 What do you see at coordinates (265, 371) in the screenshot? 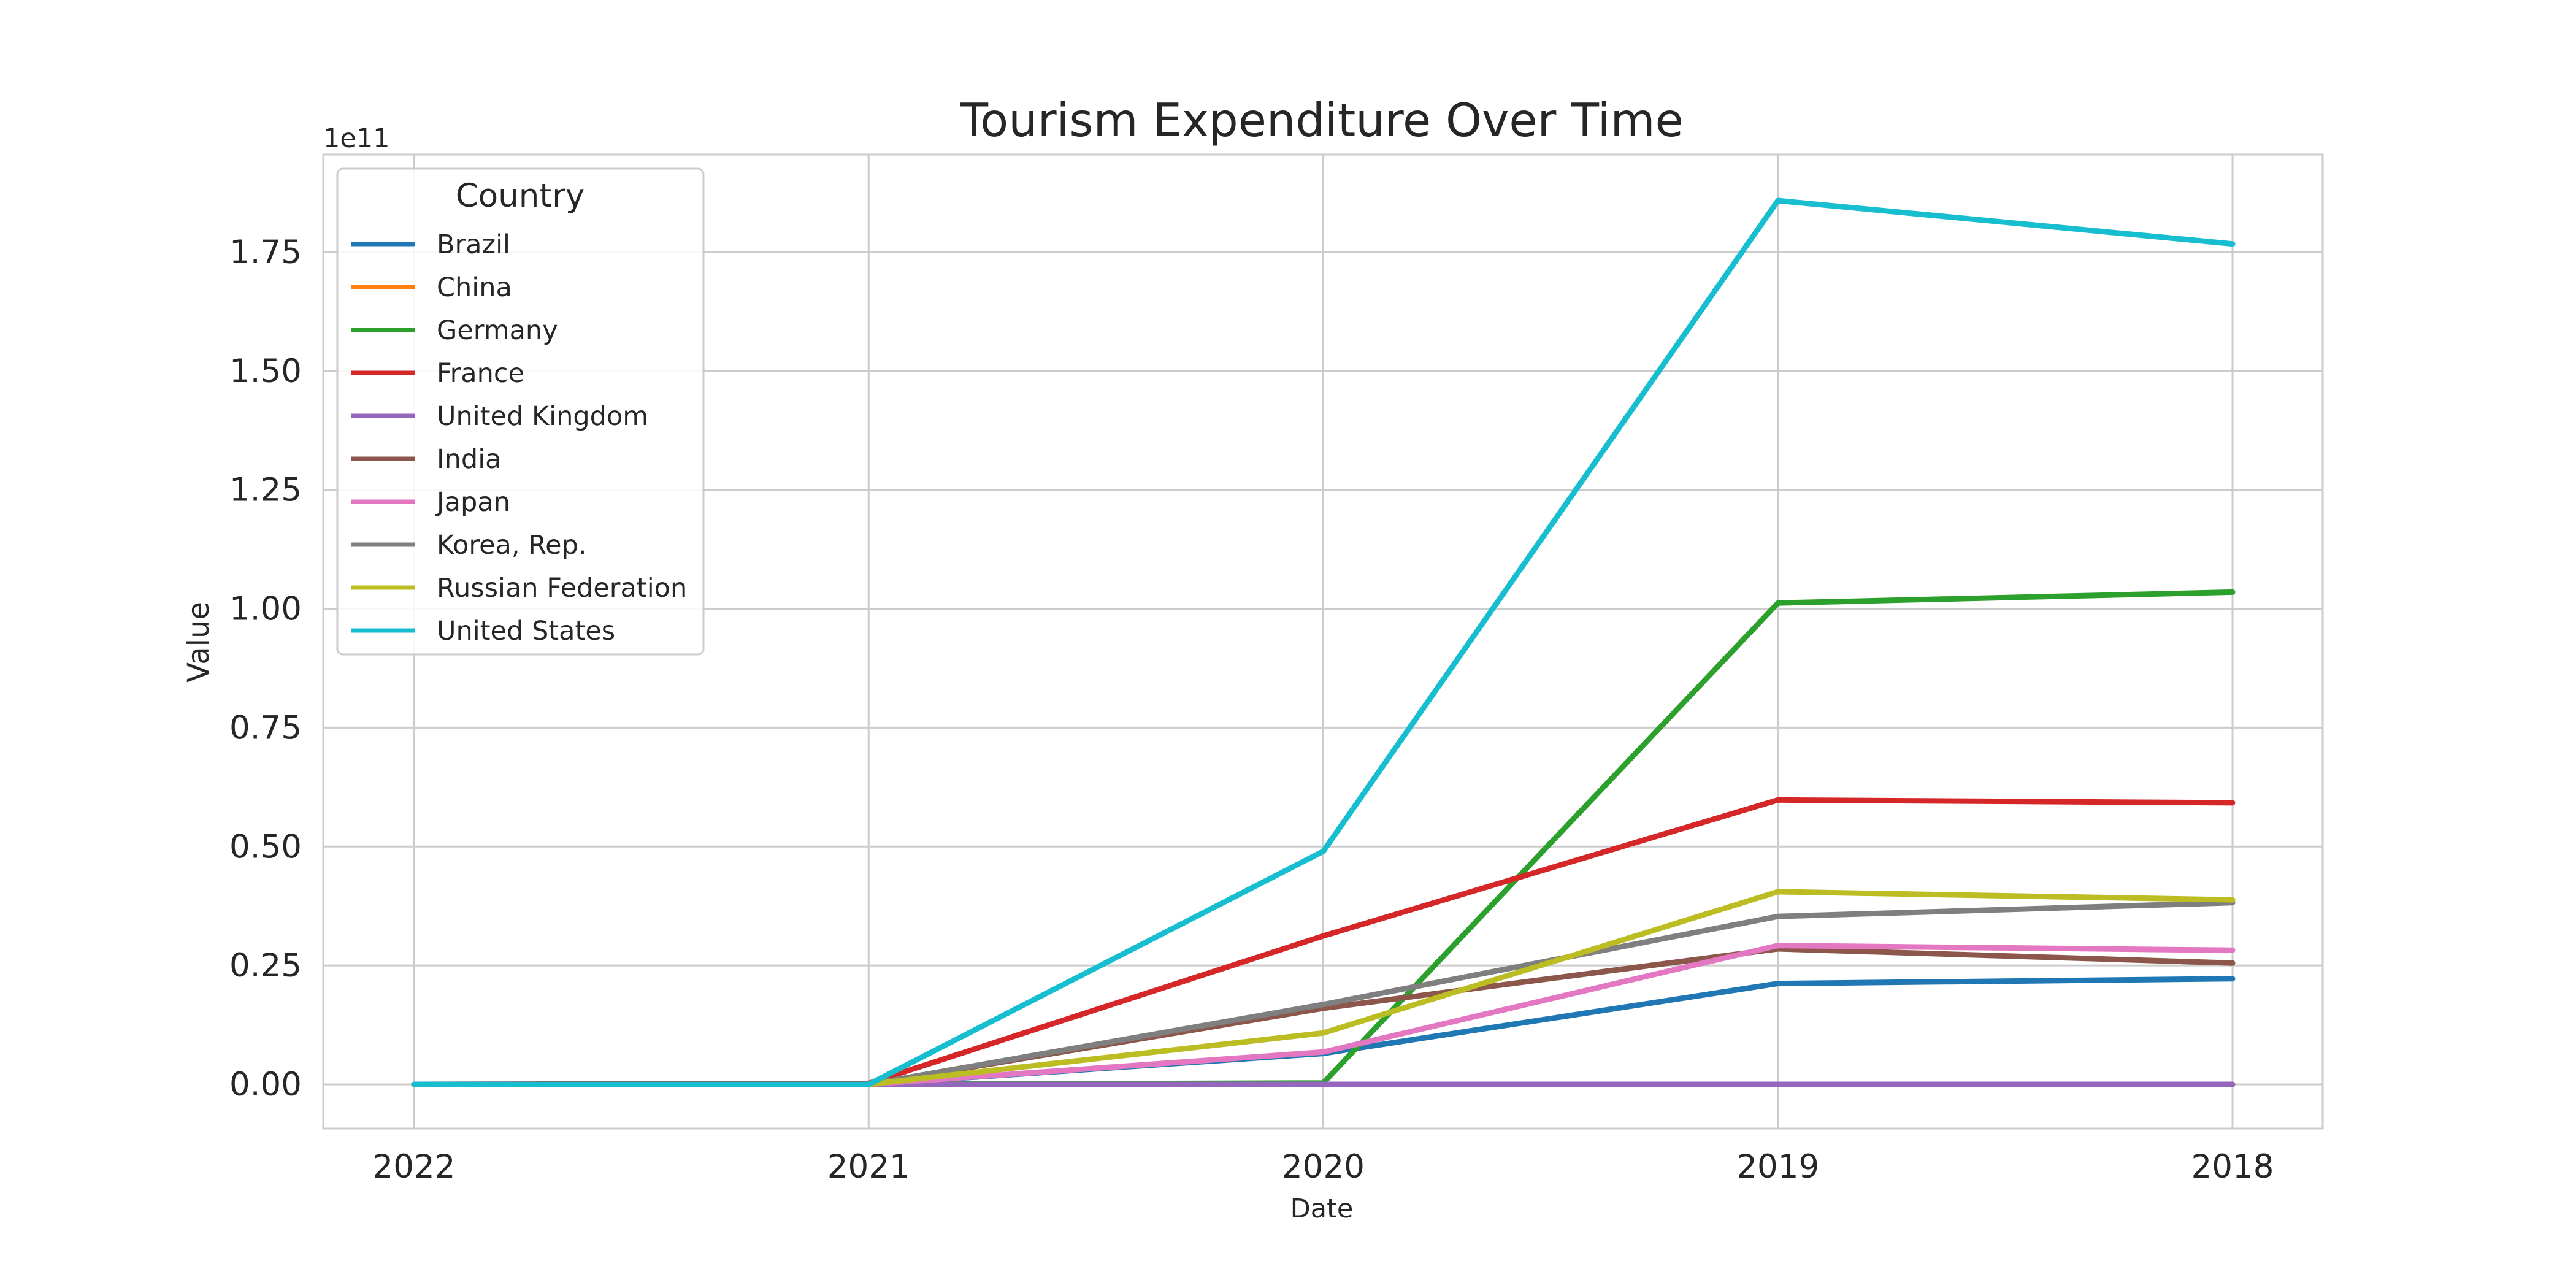
I see `y-tick-label: 1.50` at bounding box center [265, 371].